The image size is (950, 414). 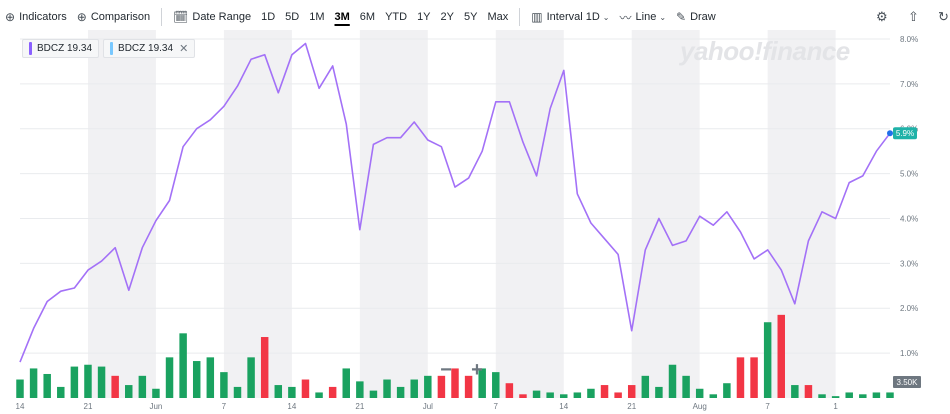 What do you see at coordinates (643, 17) in the screenshot?
I see `chart-type-dropdown: 〰 Line ⌄` at bounding box center [643, 17].